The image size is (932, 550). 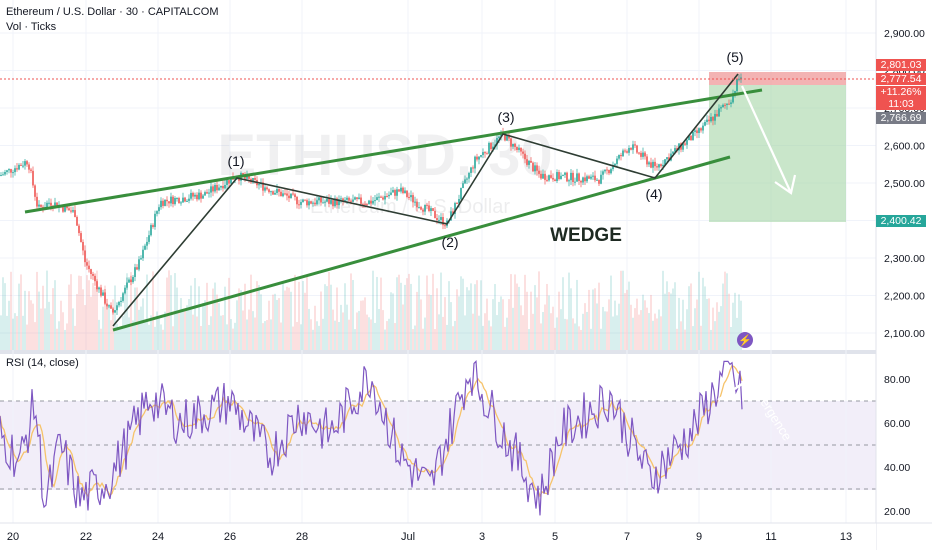 I want to click on rsi-legend: RSI (14, close), so click(x=42, y=363).